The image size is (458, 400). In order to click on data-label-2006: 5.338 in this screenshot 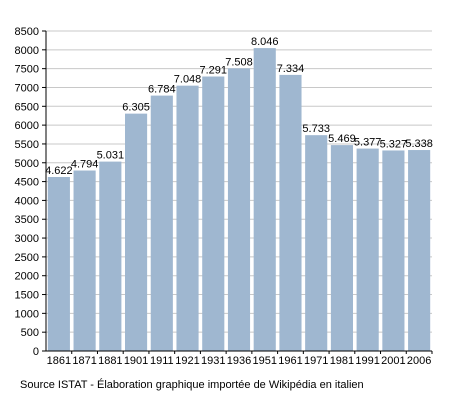, I will do `click(419, 144)`.